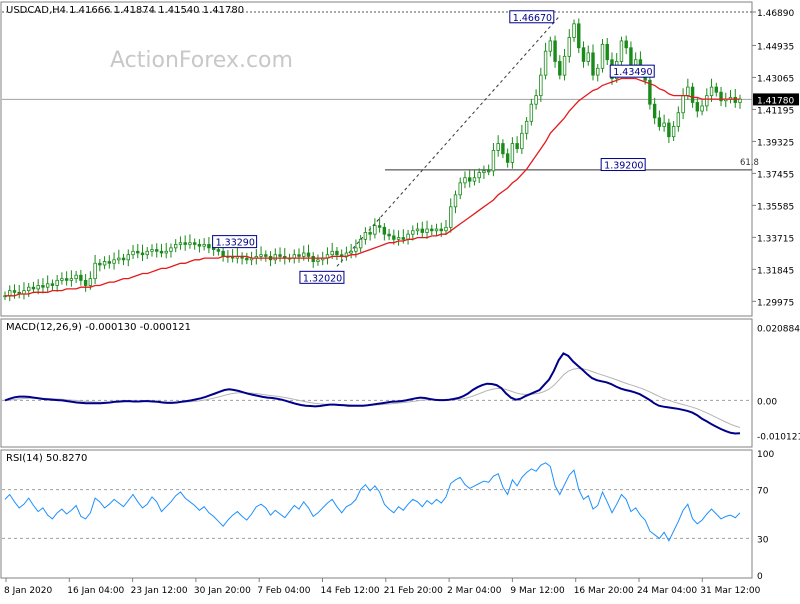  What do you see at coordinates (730, 591) in the screenshot?
I see `x-tick-label: 31 Mar 12:00` at bounding box center [730, 591].